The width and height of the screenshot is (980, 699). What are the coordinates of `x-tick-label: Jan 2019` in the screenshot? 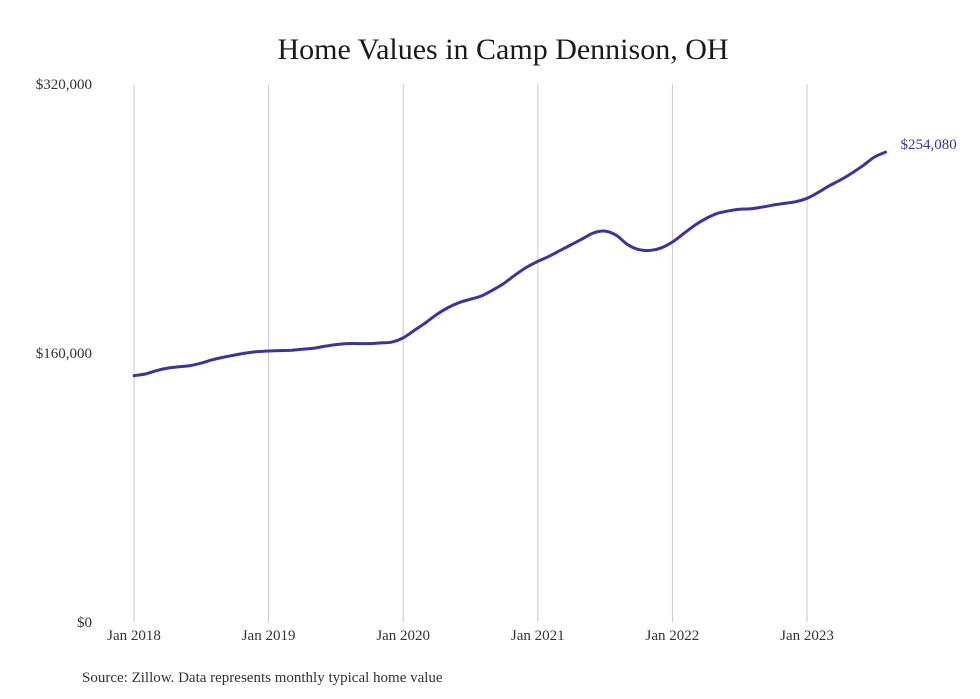 It's located at (269, 636).